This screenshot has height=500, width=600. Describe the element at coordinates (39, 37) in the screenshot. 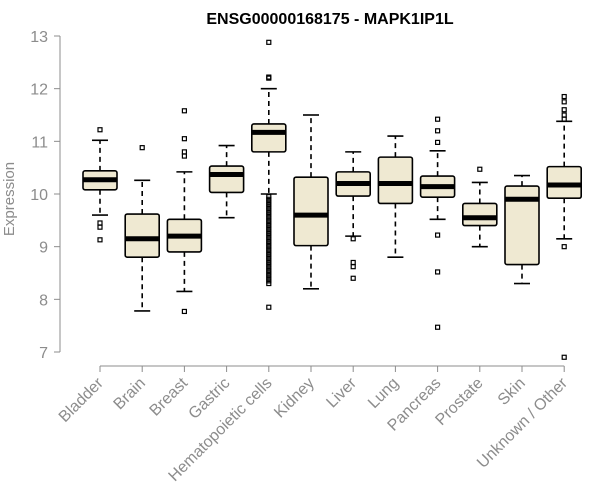

I see `y-tick-label: 13` at that location.